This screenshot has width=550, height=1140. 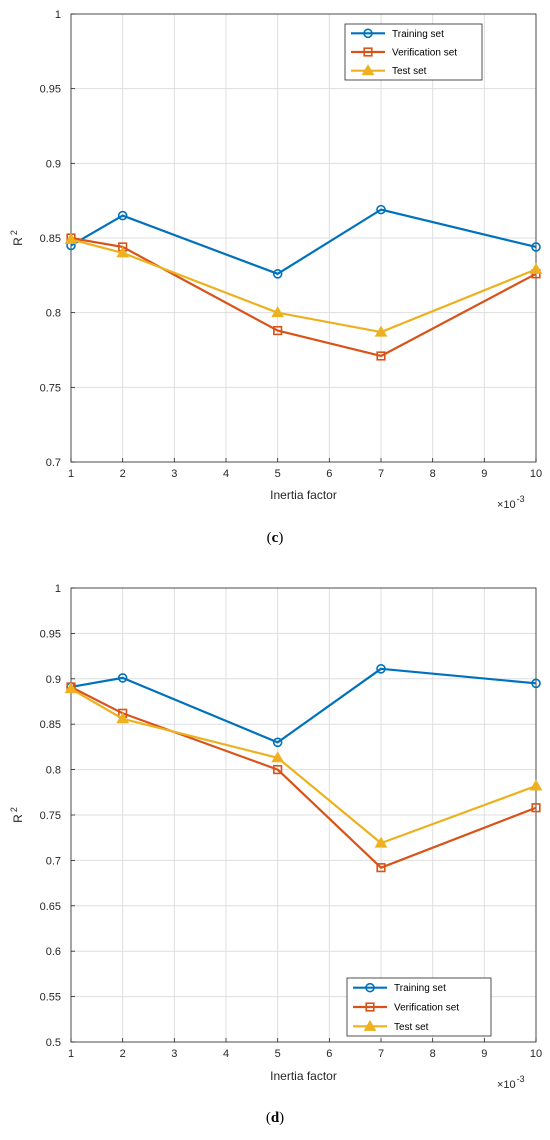 I want to click on x-tick-label: 3, so click(x=174, y=1054).